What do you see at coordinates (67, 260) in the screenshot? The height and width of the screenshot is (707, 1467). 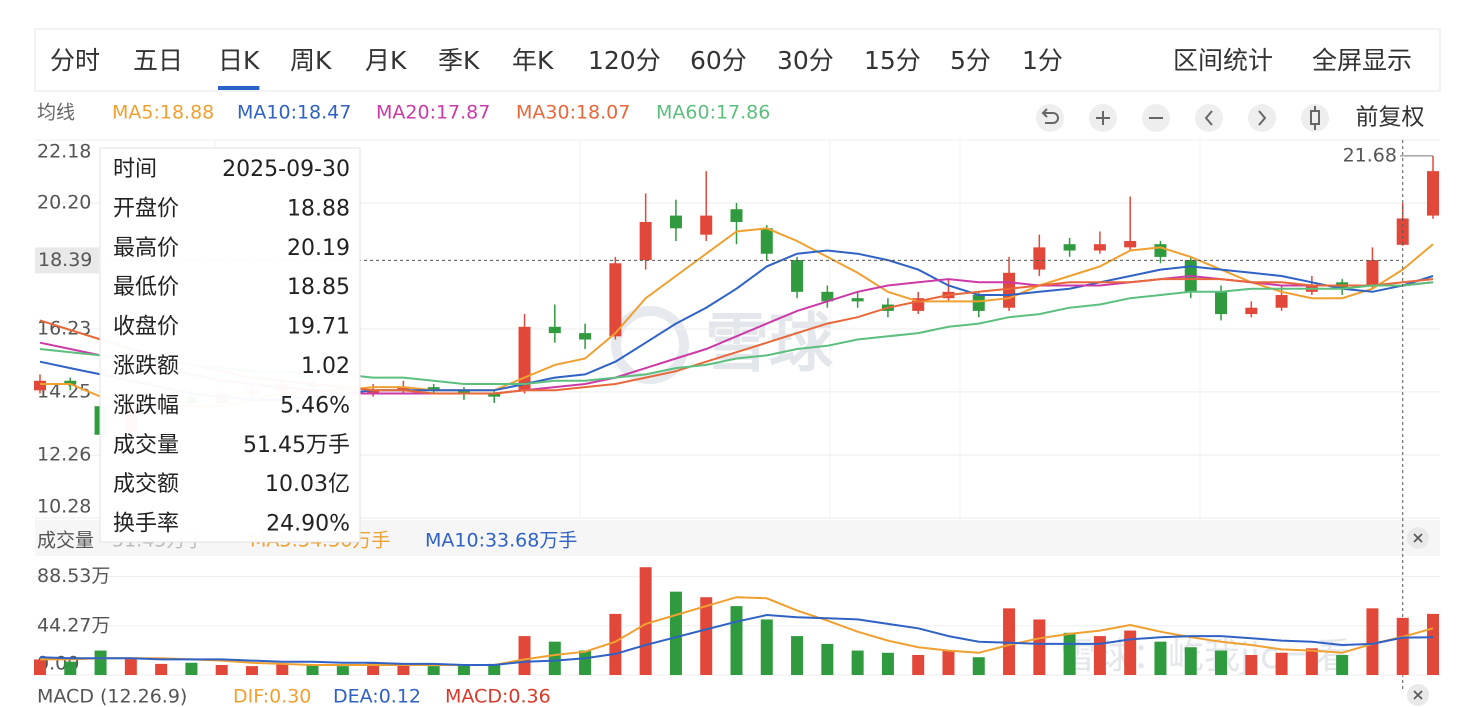 I see `cursor-price-box` at bounding box center [67, 260].